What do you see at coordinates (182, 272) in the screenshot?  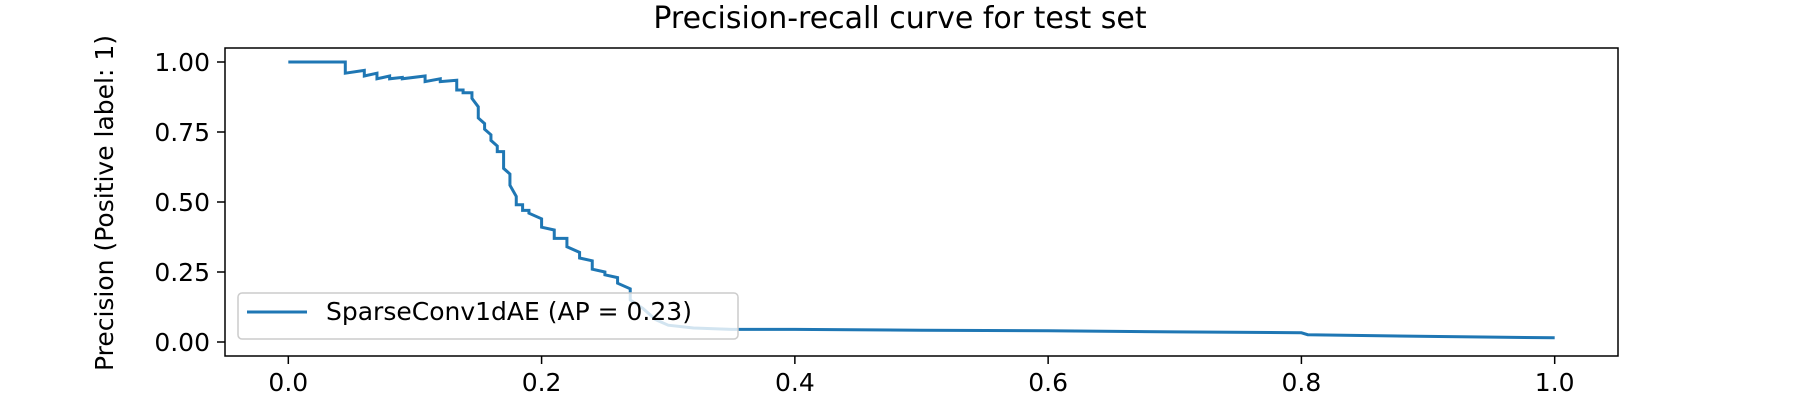 I see `y-tick-label: 0.25` at bounding box center [182, 272].